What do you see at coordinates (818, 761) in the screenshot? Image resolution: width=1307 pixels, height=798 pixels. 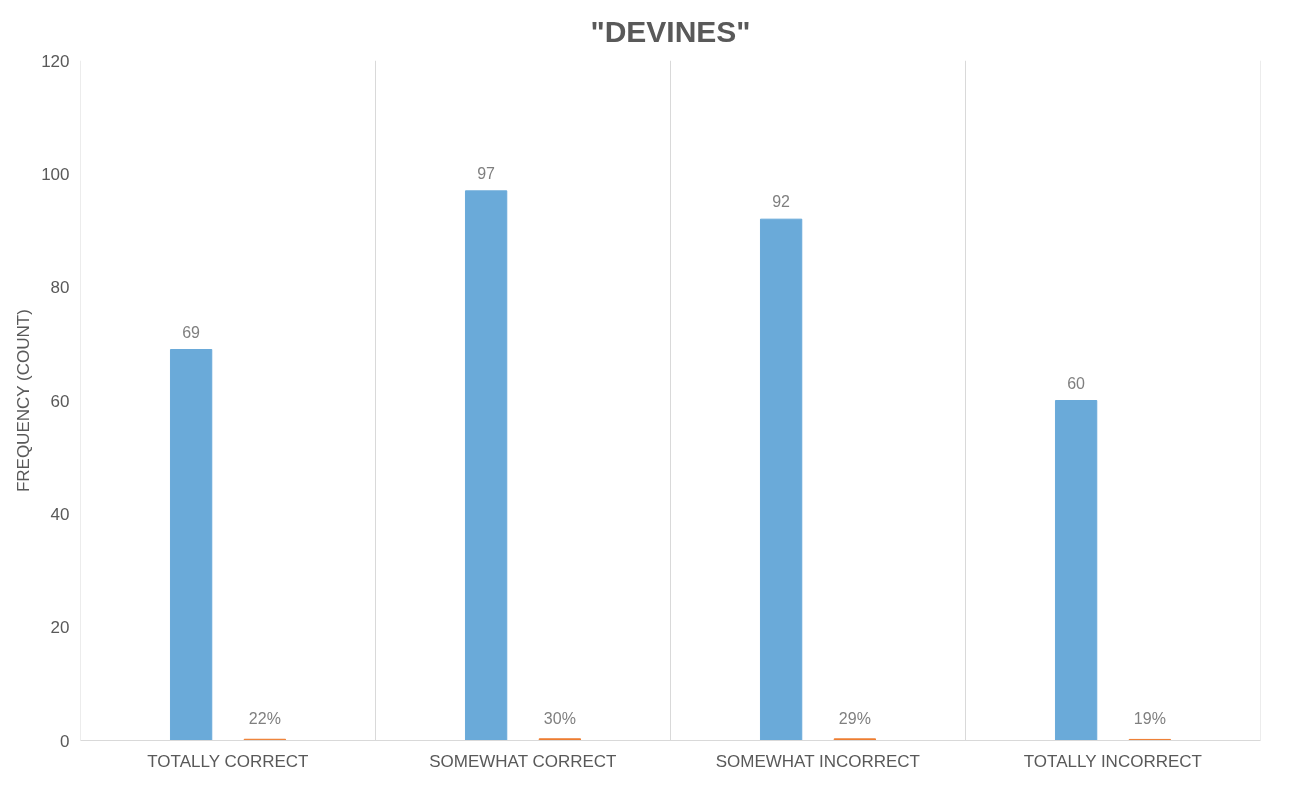 I see `x-tick-label: SOMEWHAT INCORRECT` at bounding box center [818, 761].